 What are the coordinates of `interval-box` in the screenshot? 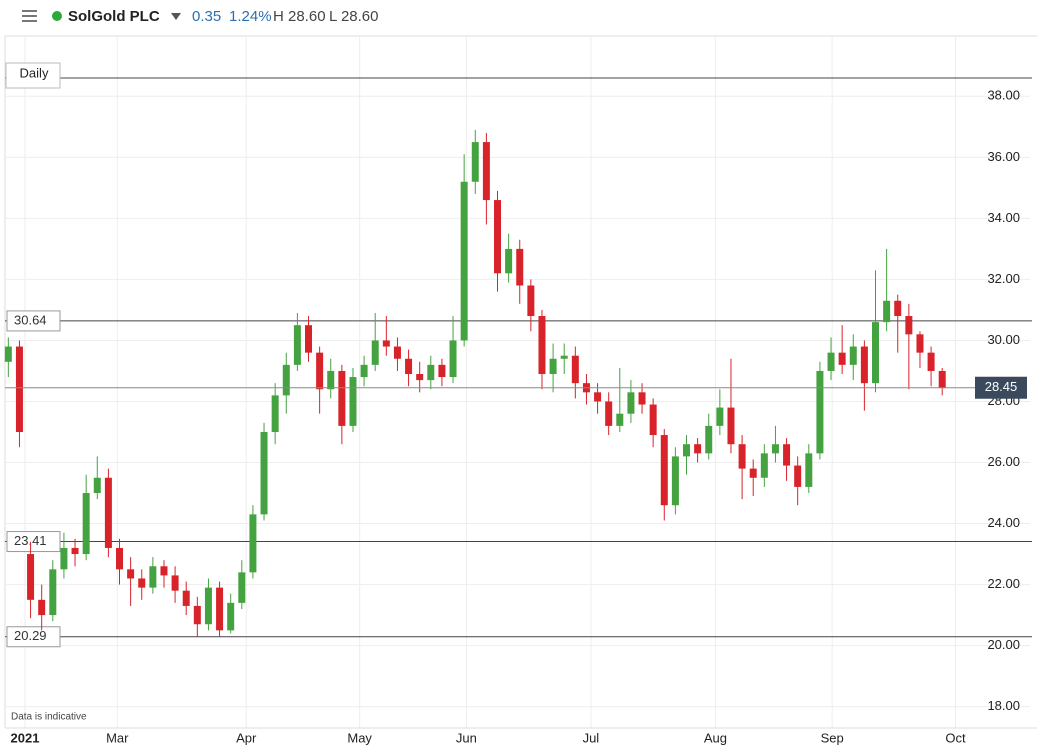 It's located at (33, 75).